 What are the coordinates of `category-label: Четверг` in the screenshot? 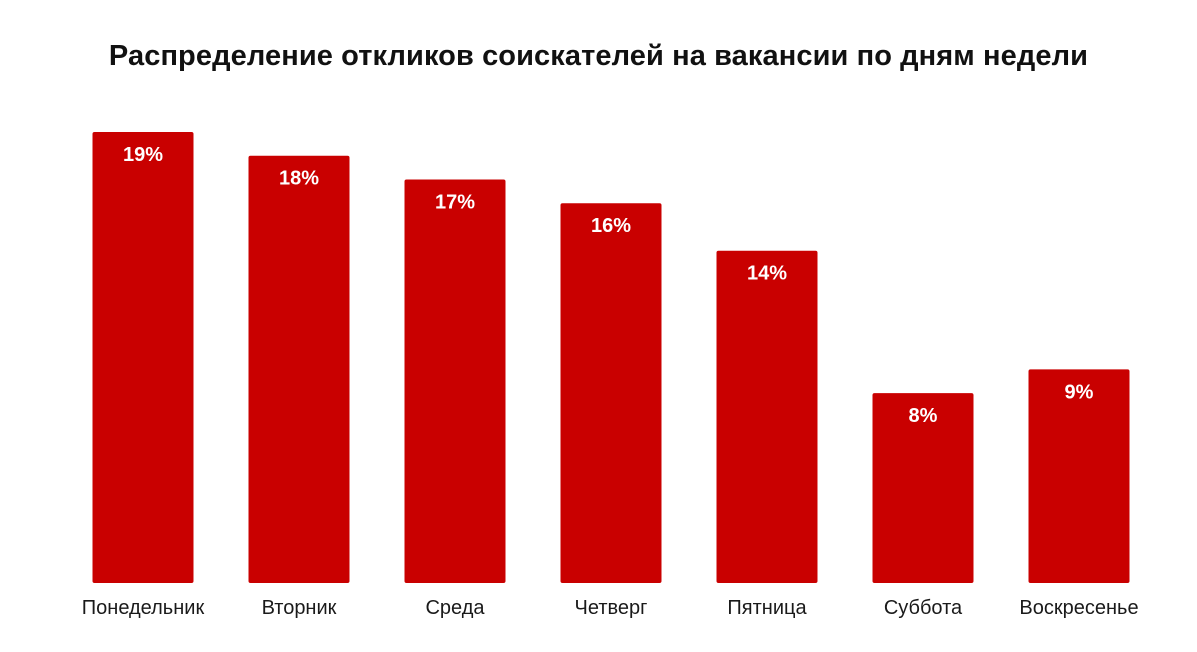 It's located at (611, 608).